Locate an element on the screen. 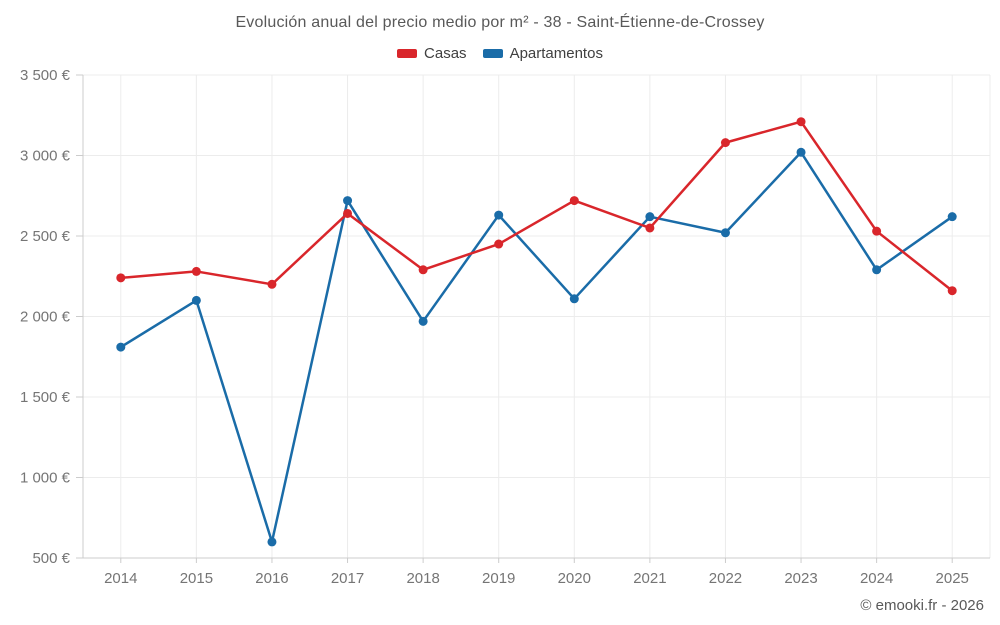  x-tick-label-2014: 2014 is located at coordinates (120, 578).